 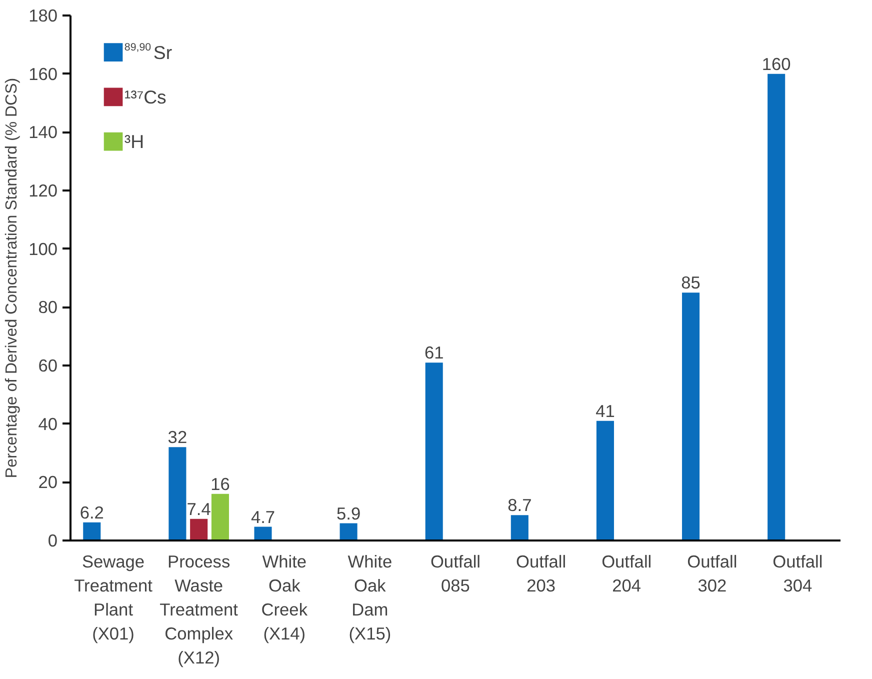 I want to click on y-tick-label: 160, so click(x=43, y=74).